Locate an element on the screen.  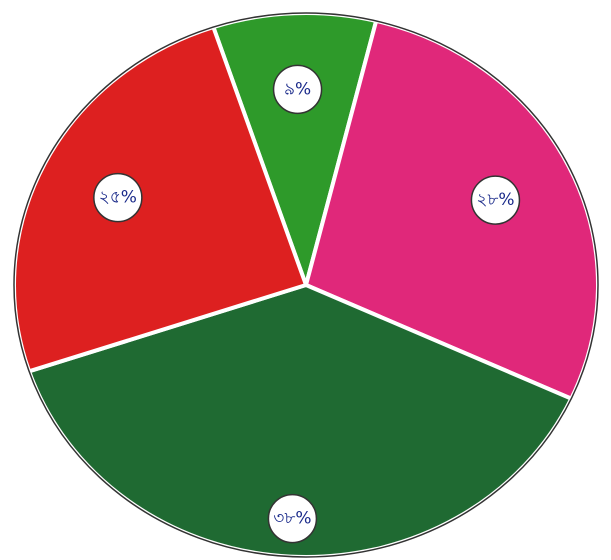
value-label: ৯% is located at coordinates (297, 89).